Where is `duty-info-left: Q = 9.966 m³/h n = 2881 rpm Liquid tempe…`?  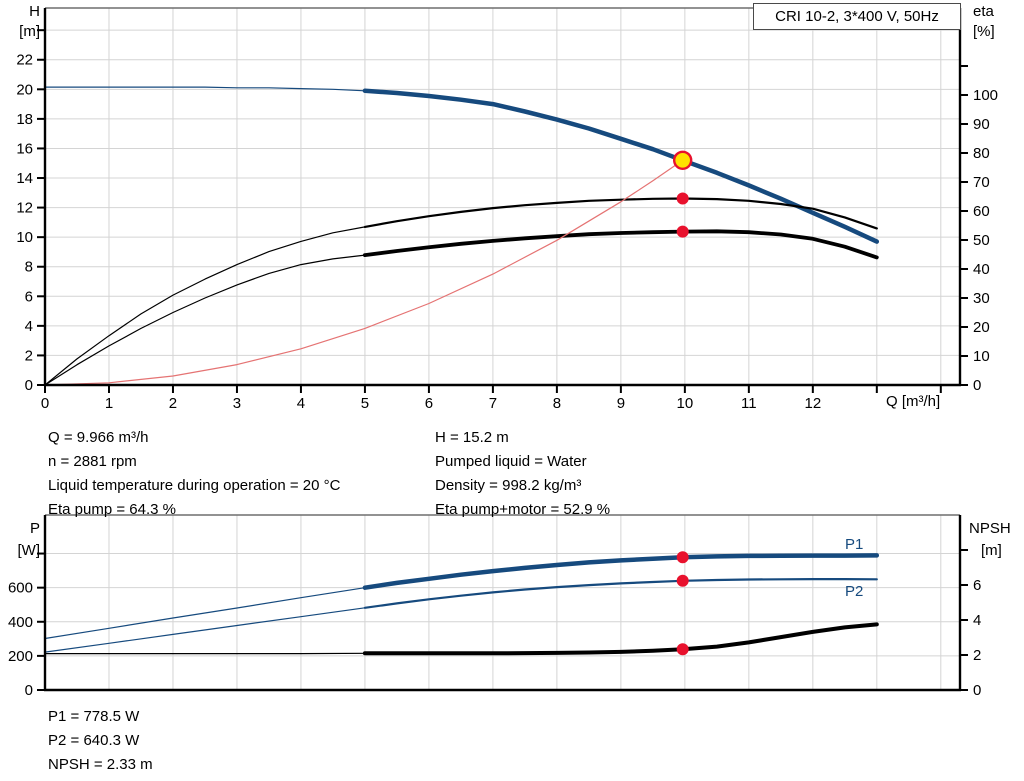
duty-info-left: Q = 9.966 m³/h n = 2881 rpm Liquid tempe… is located at coordinates (194, 474).